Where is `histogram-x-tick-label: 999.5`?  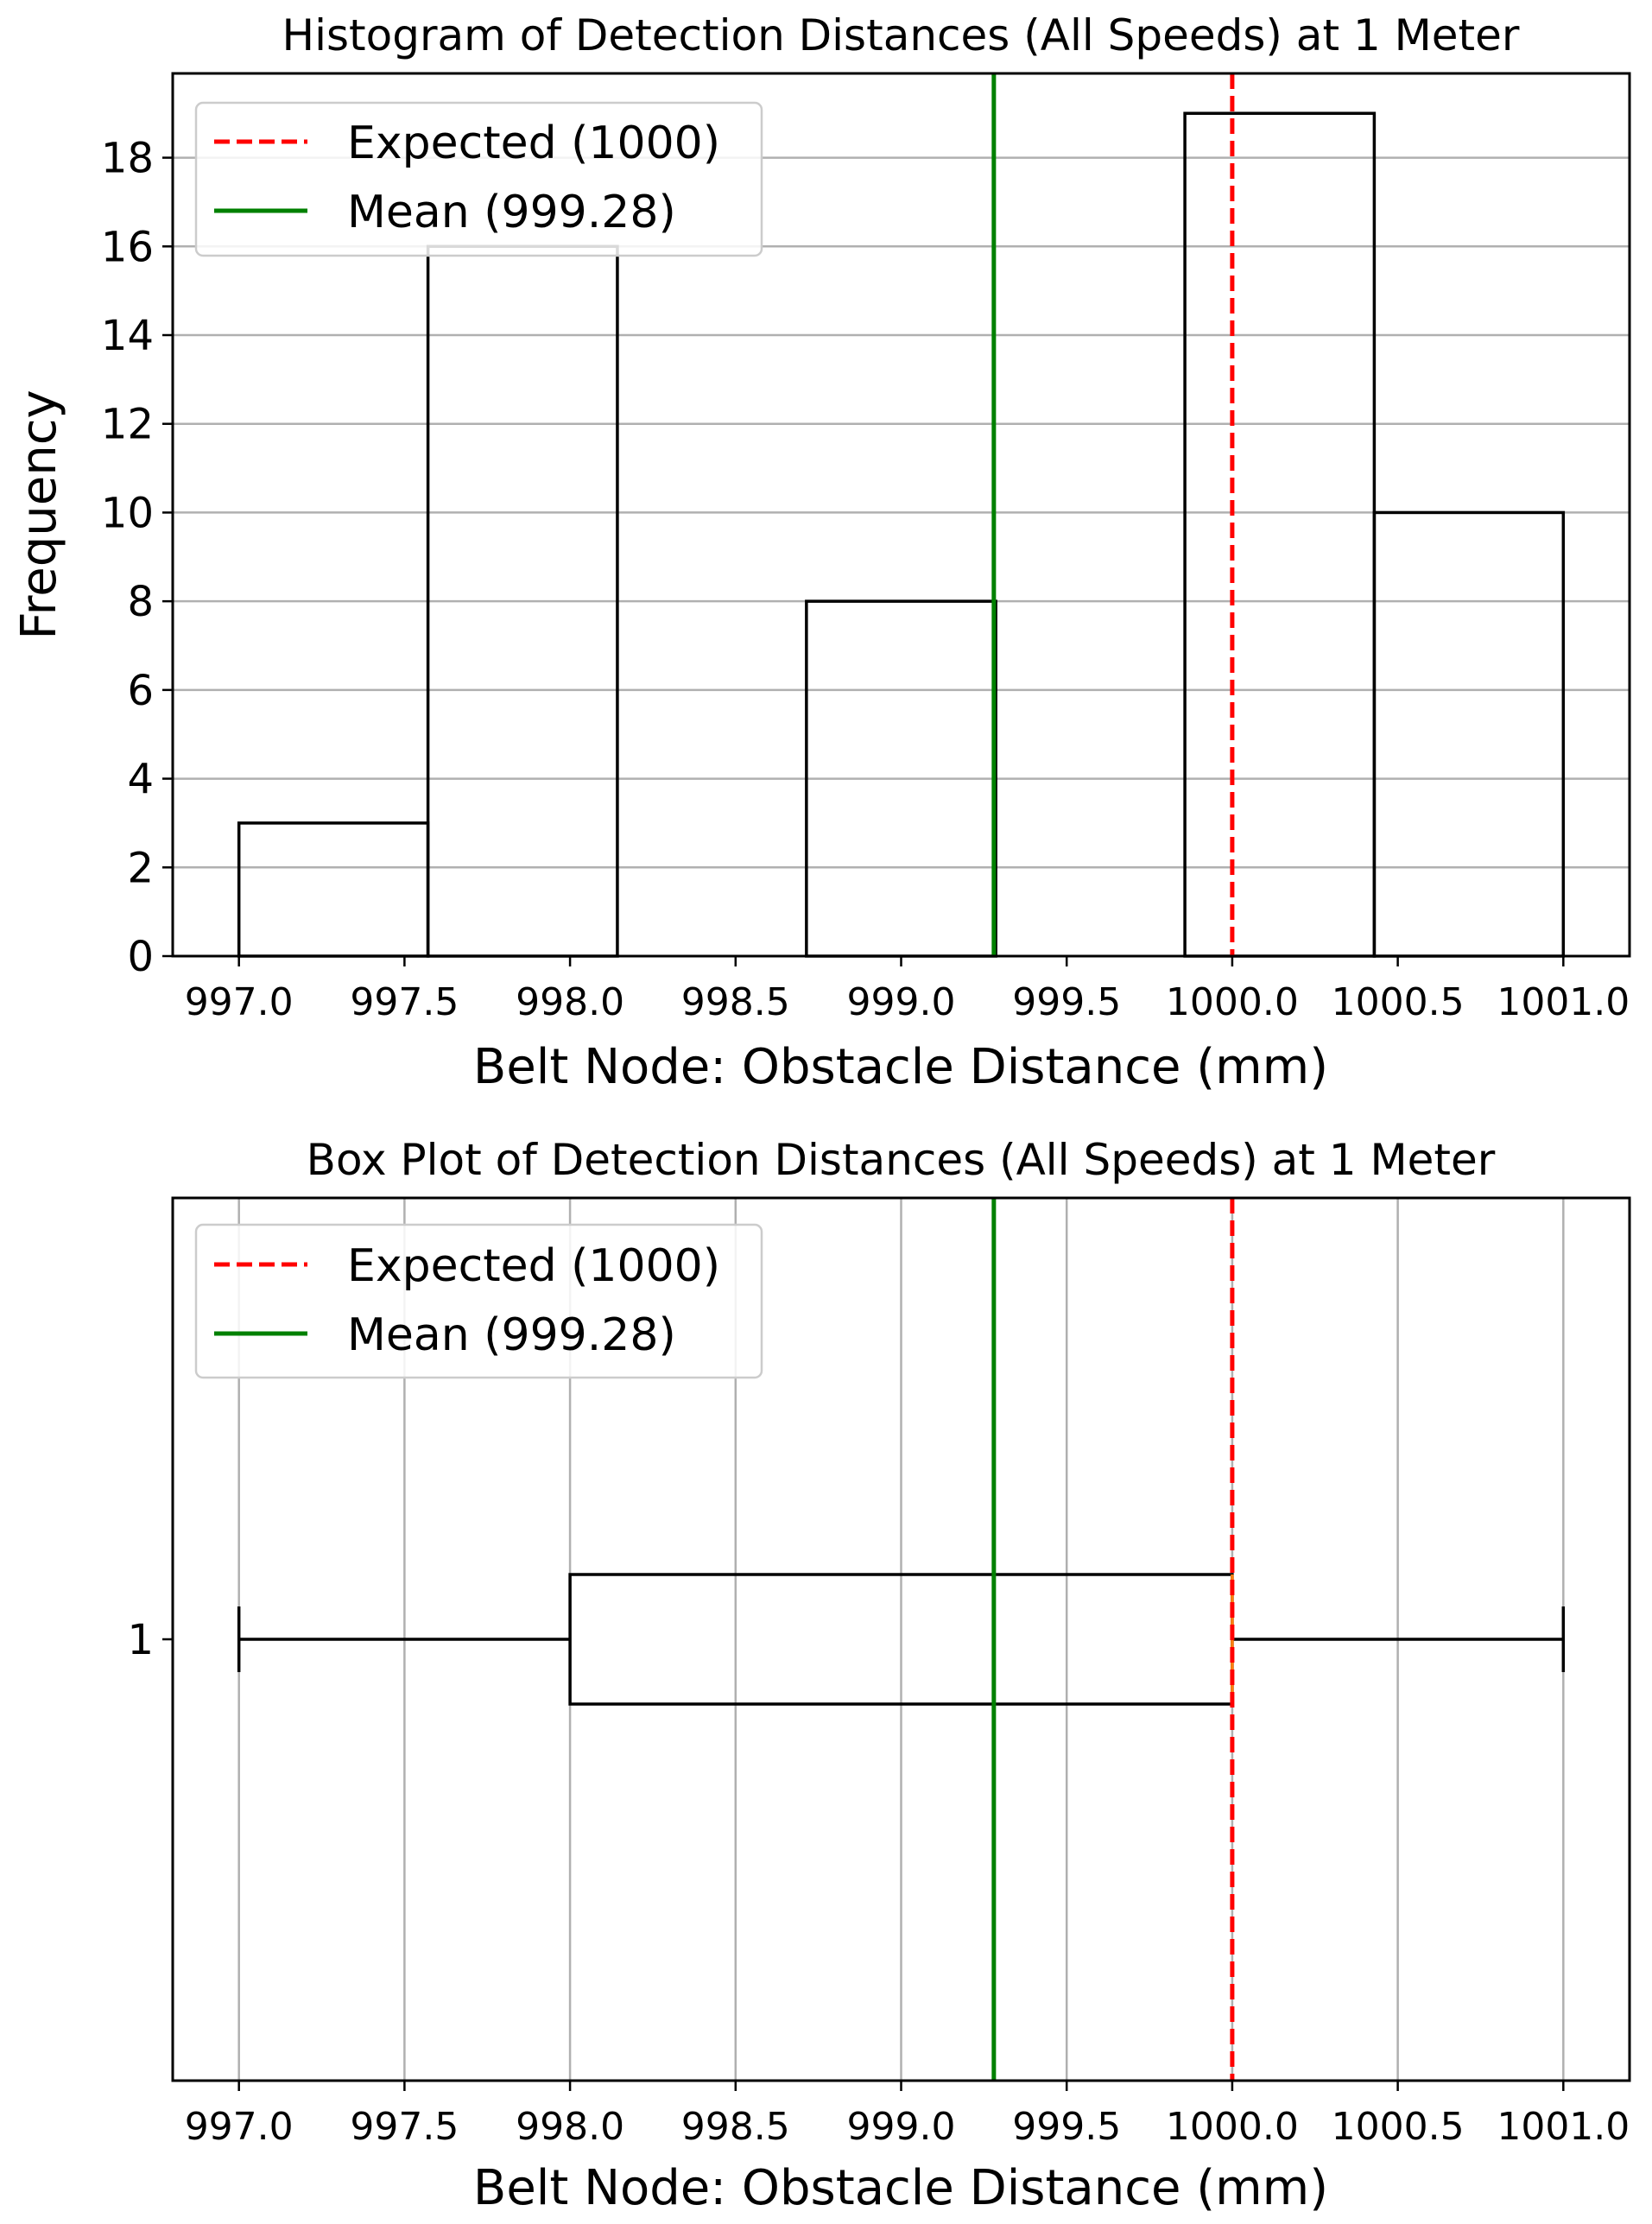 histogram-x-tick-label: 999.5 is located at coordinates (1066, 1002).